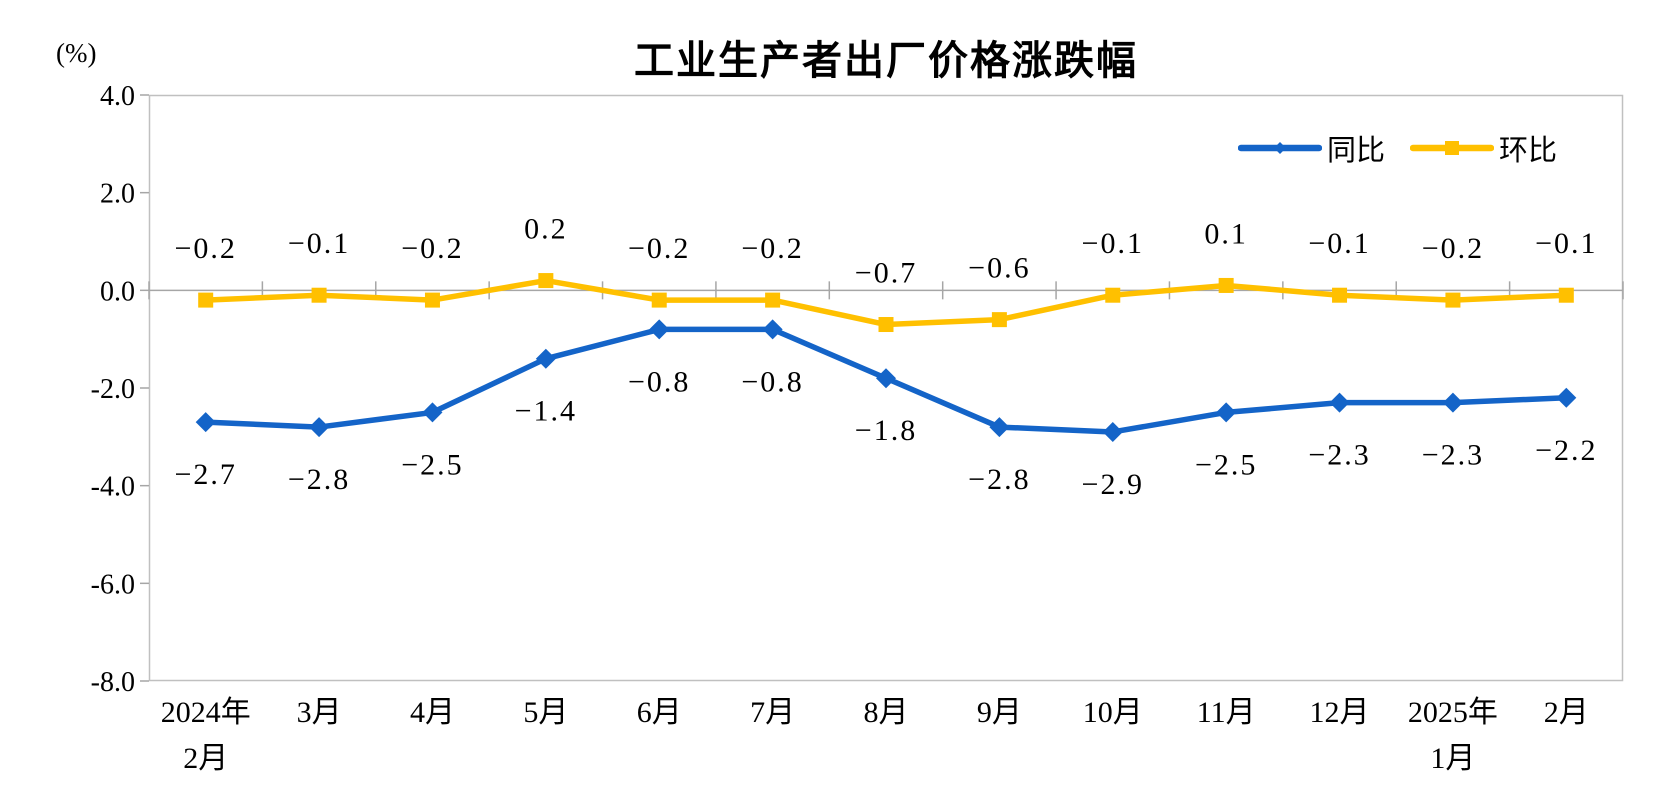 The image size is (1658, 795). I want to click on legend-label: 同比, so click(1356, 151).